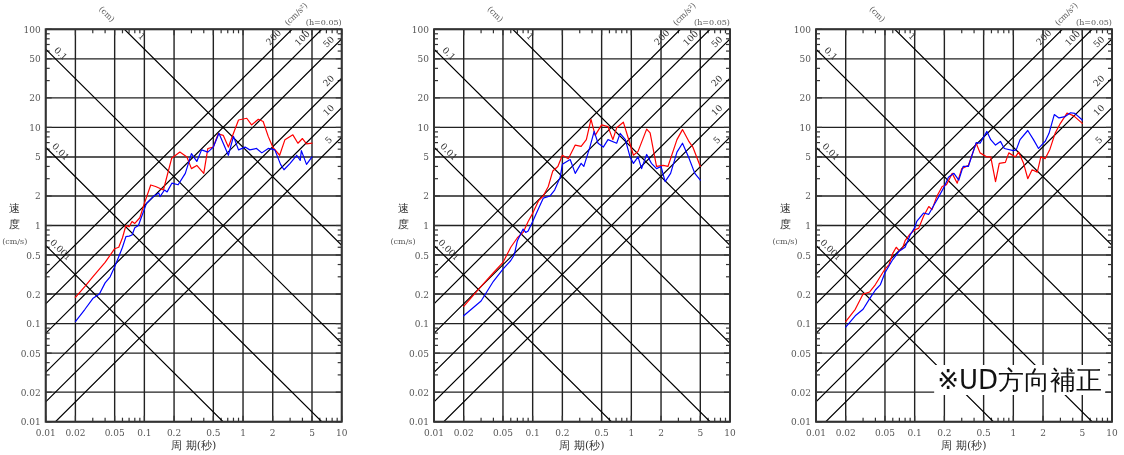 Image resolution: width=1124 pixels, height=455 pixels. I want to click on annotation: 1, so click(142, 36).